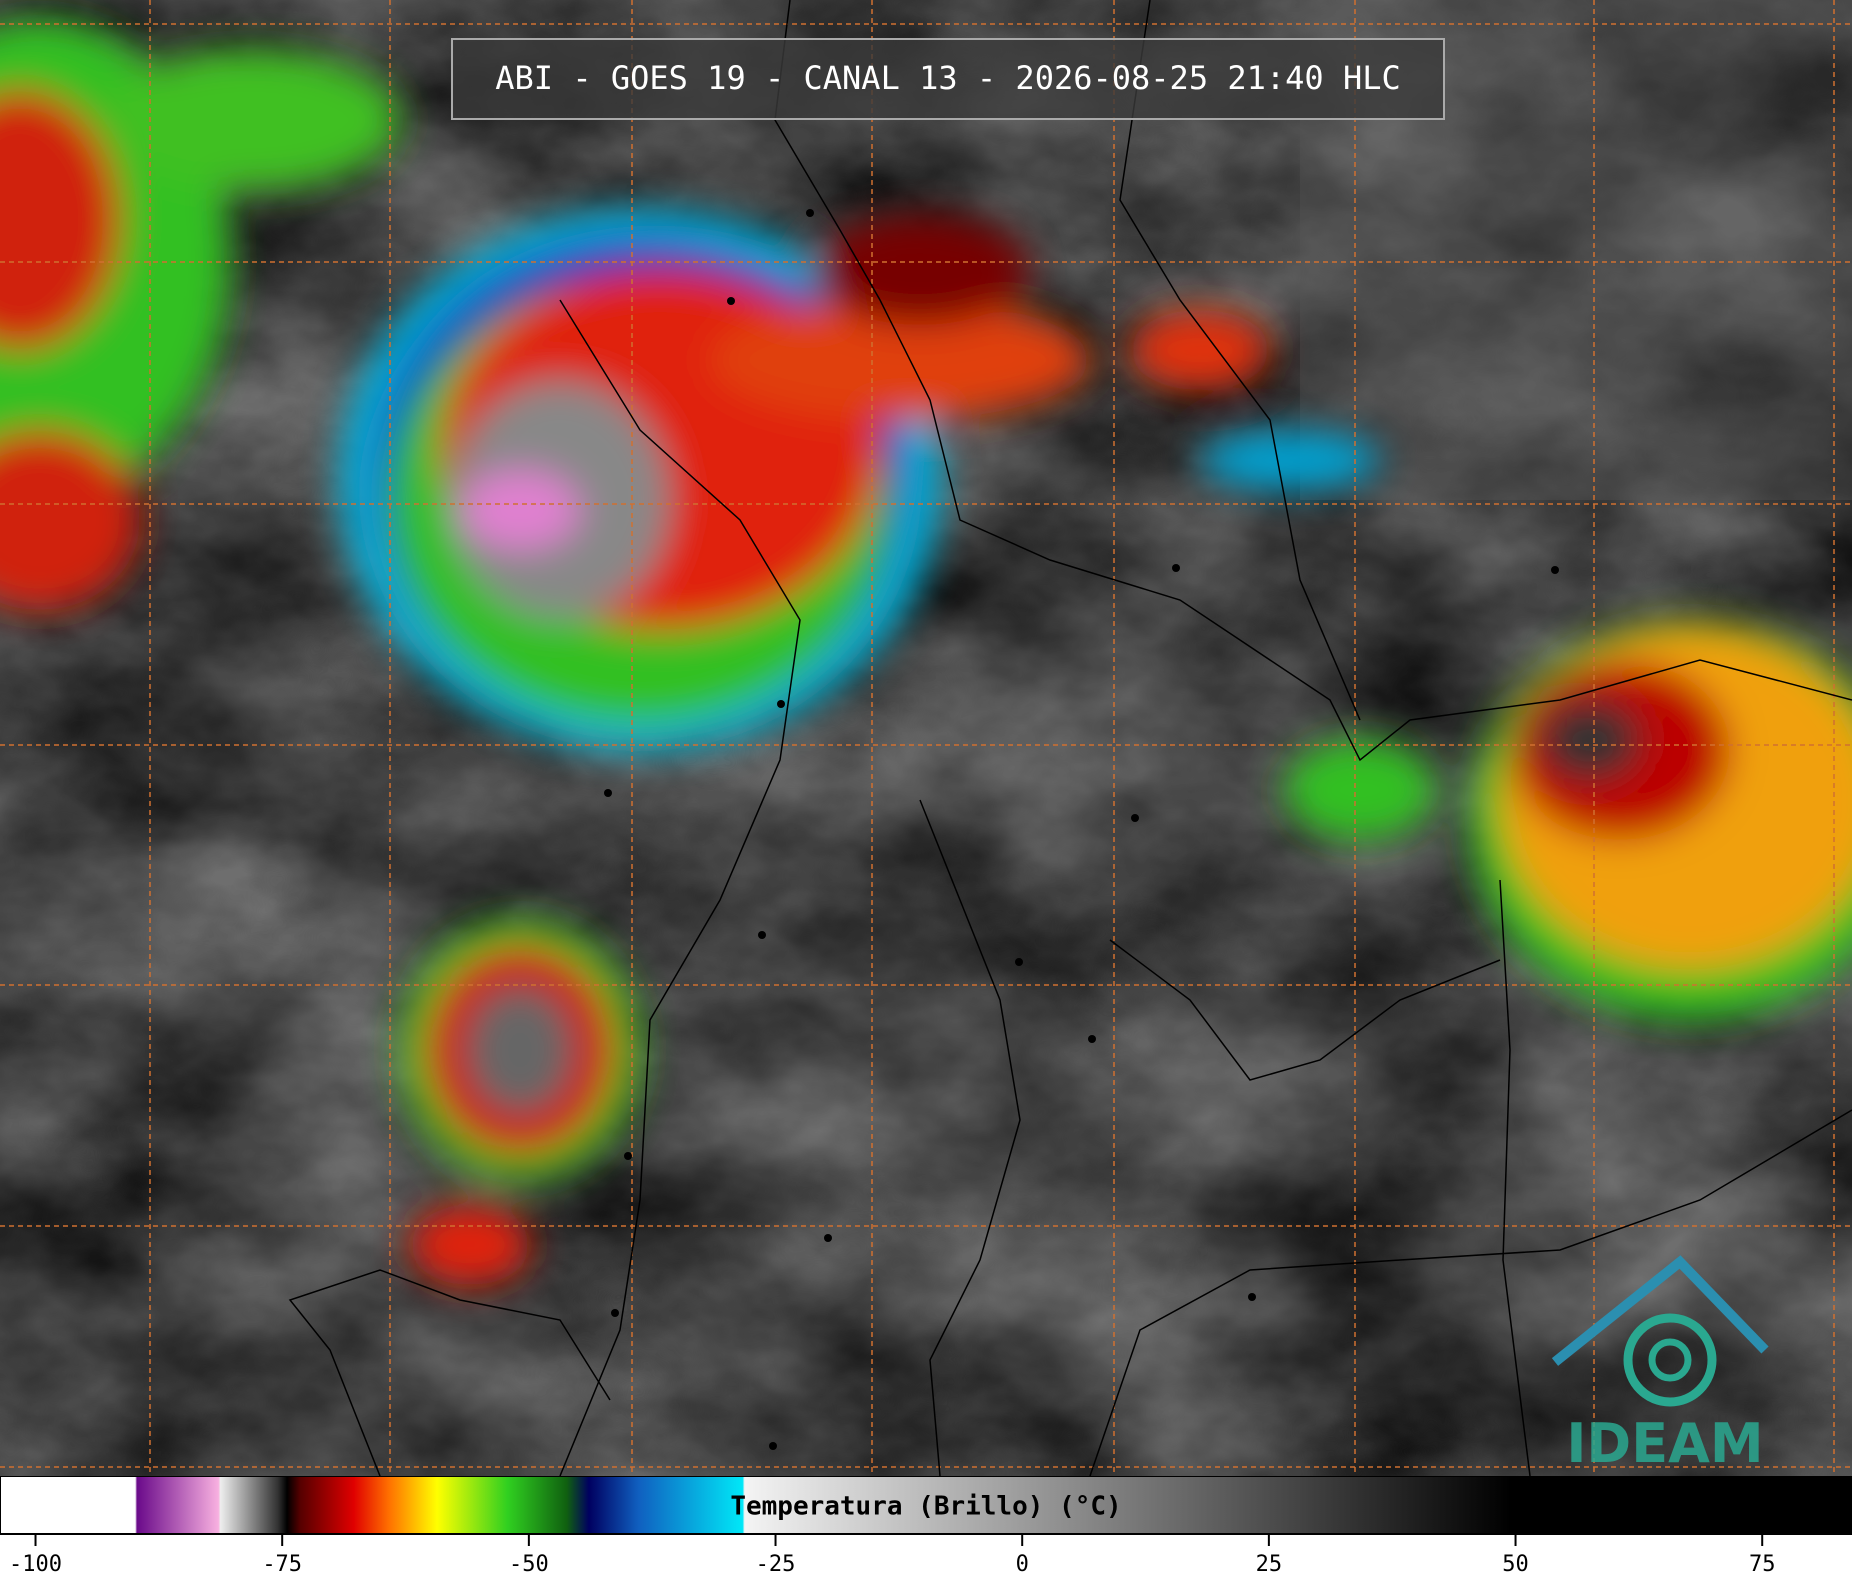 The image size is (1852, 1577). Describe the element at coordinates (1660, 1365) in the screenshot. I see `logo: IDEAM` at that location.